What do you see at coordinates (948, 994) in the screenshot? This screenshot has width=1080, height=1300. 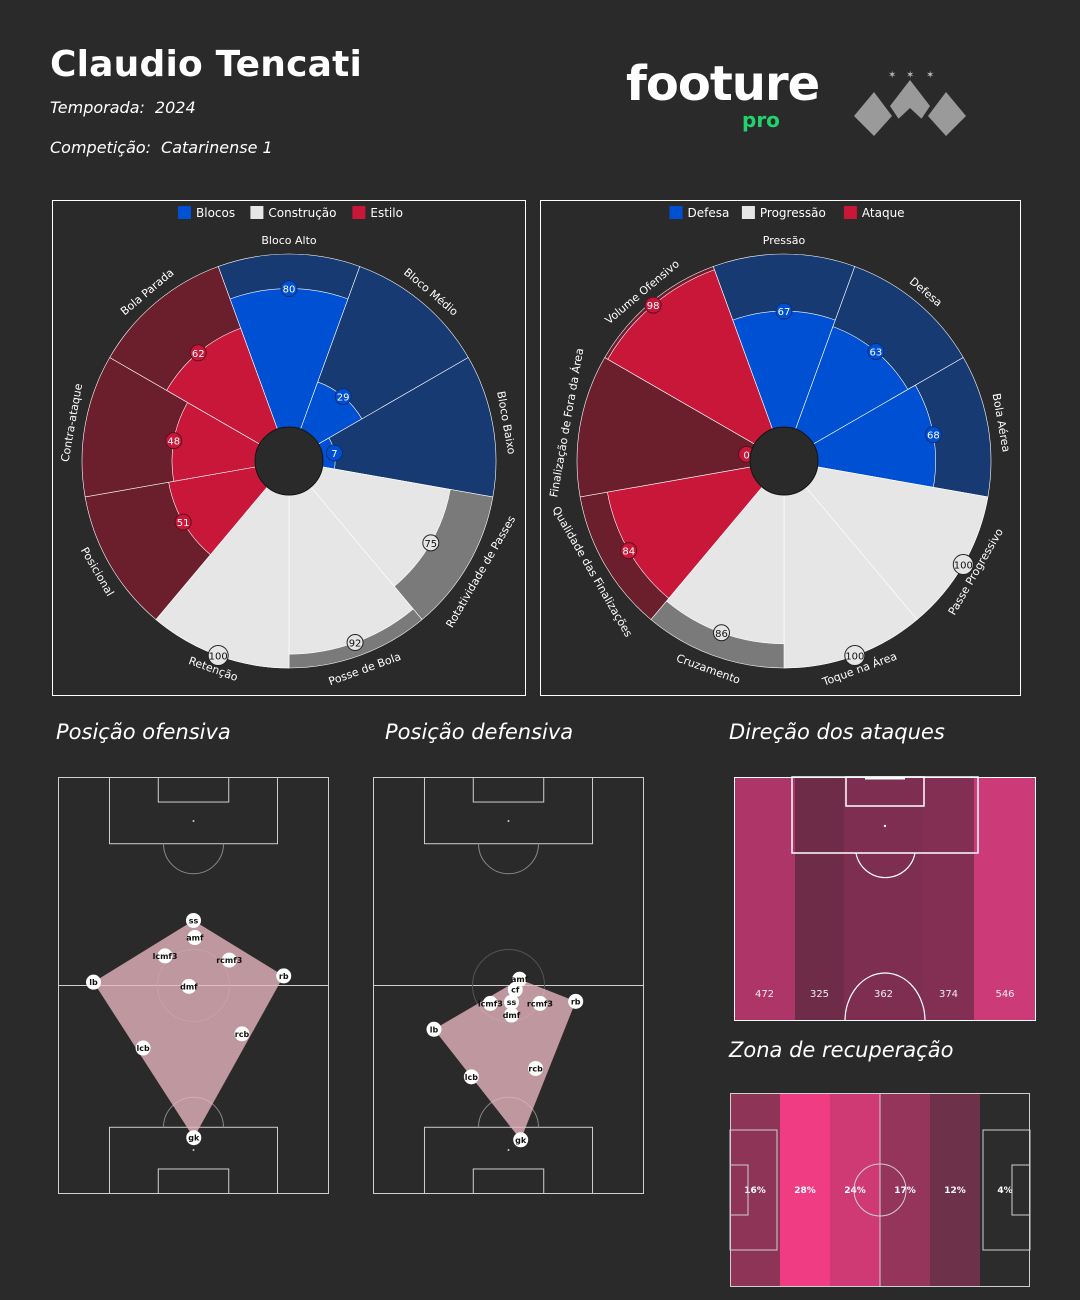 I see `attack-direction-value: 374` at bounding box center [948, 994].